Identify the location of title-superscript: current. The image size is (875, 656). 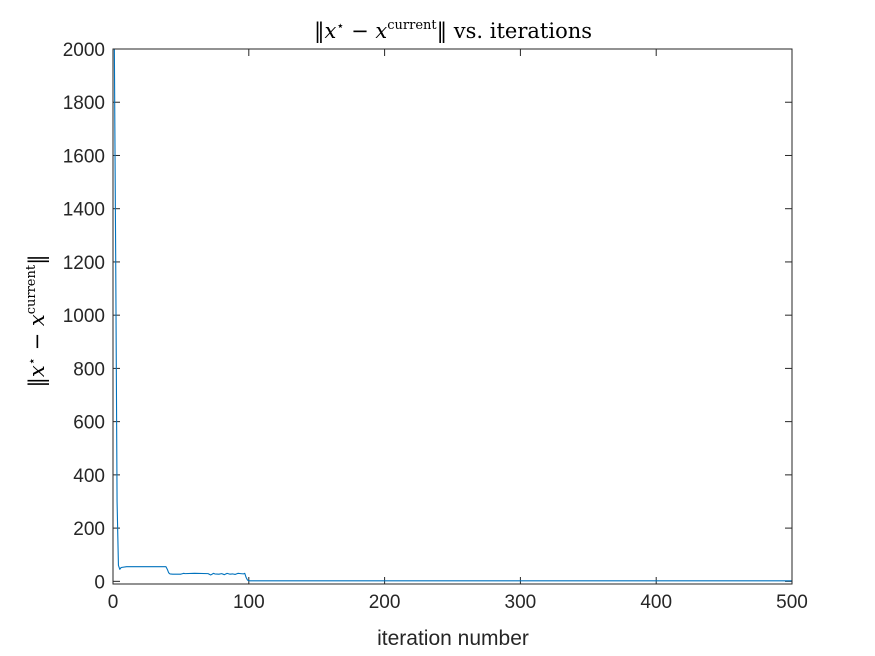
(412, 25).